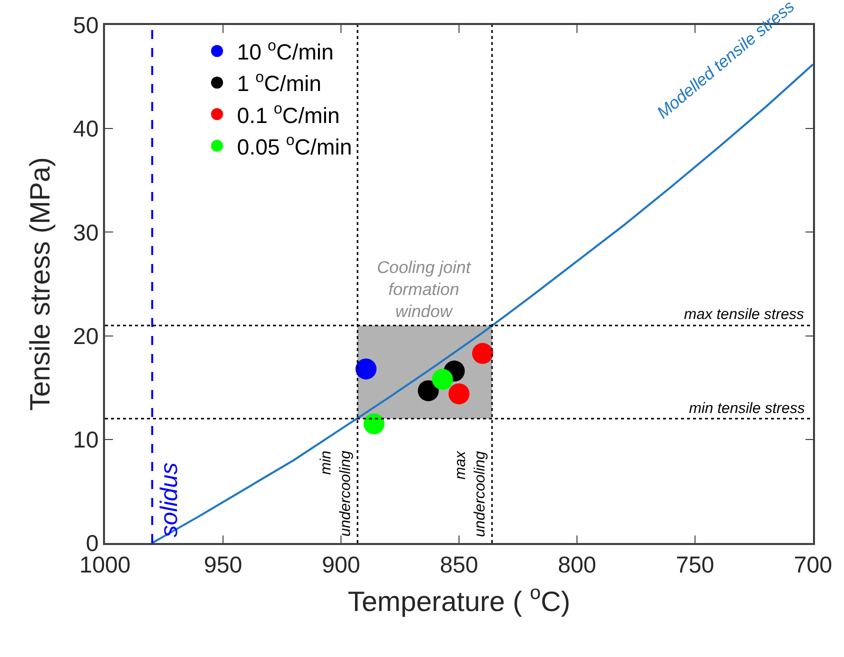 The image size is (844, 657). What do you see at coordinates (86, 335) in the screenshot?
I see `y-tick-label: 20` at bounding box center [86, 335].